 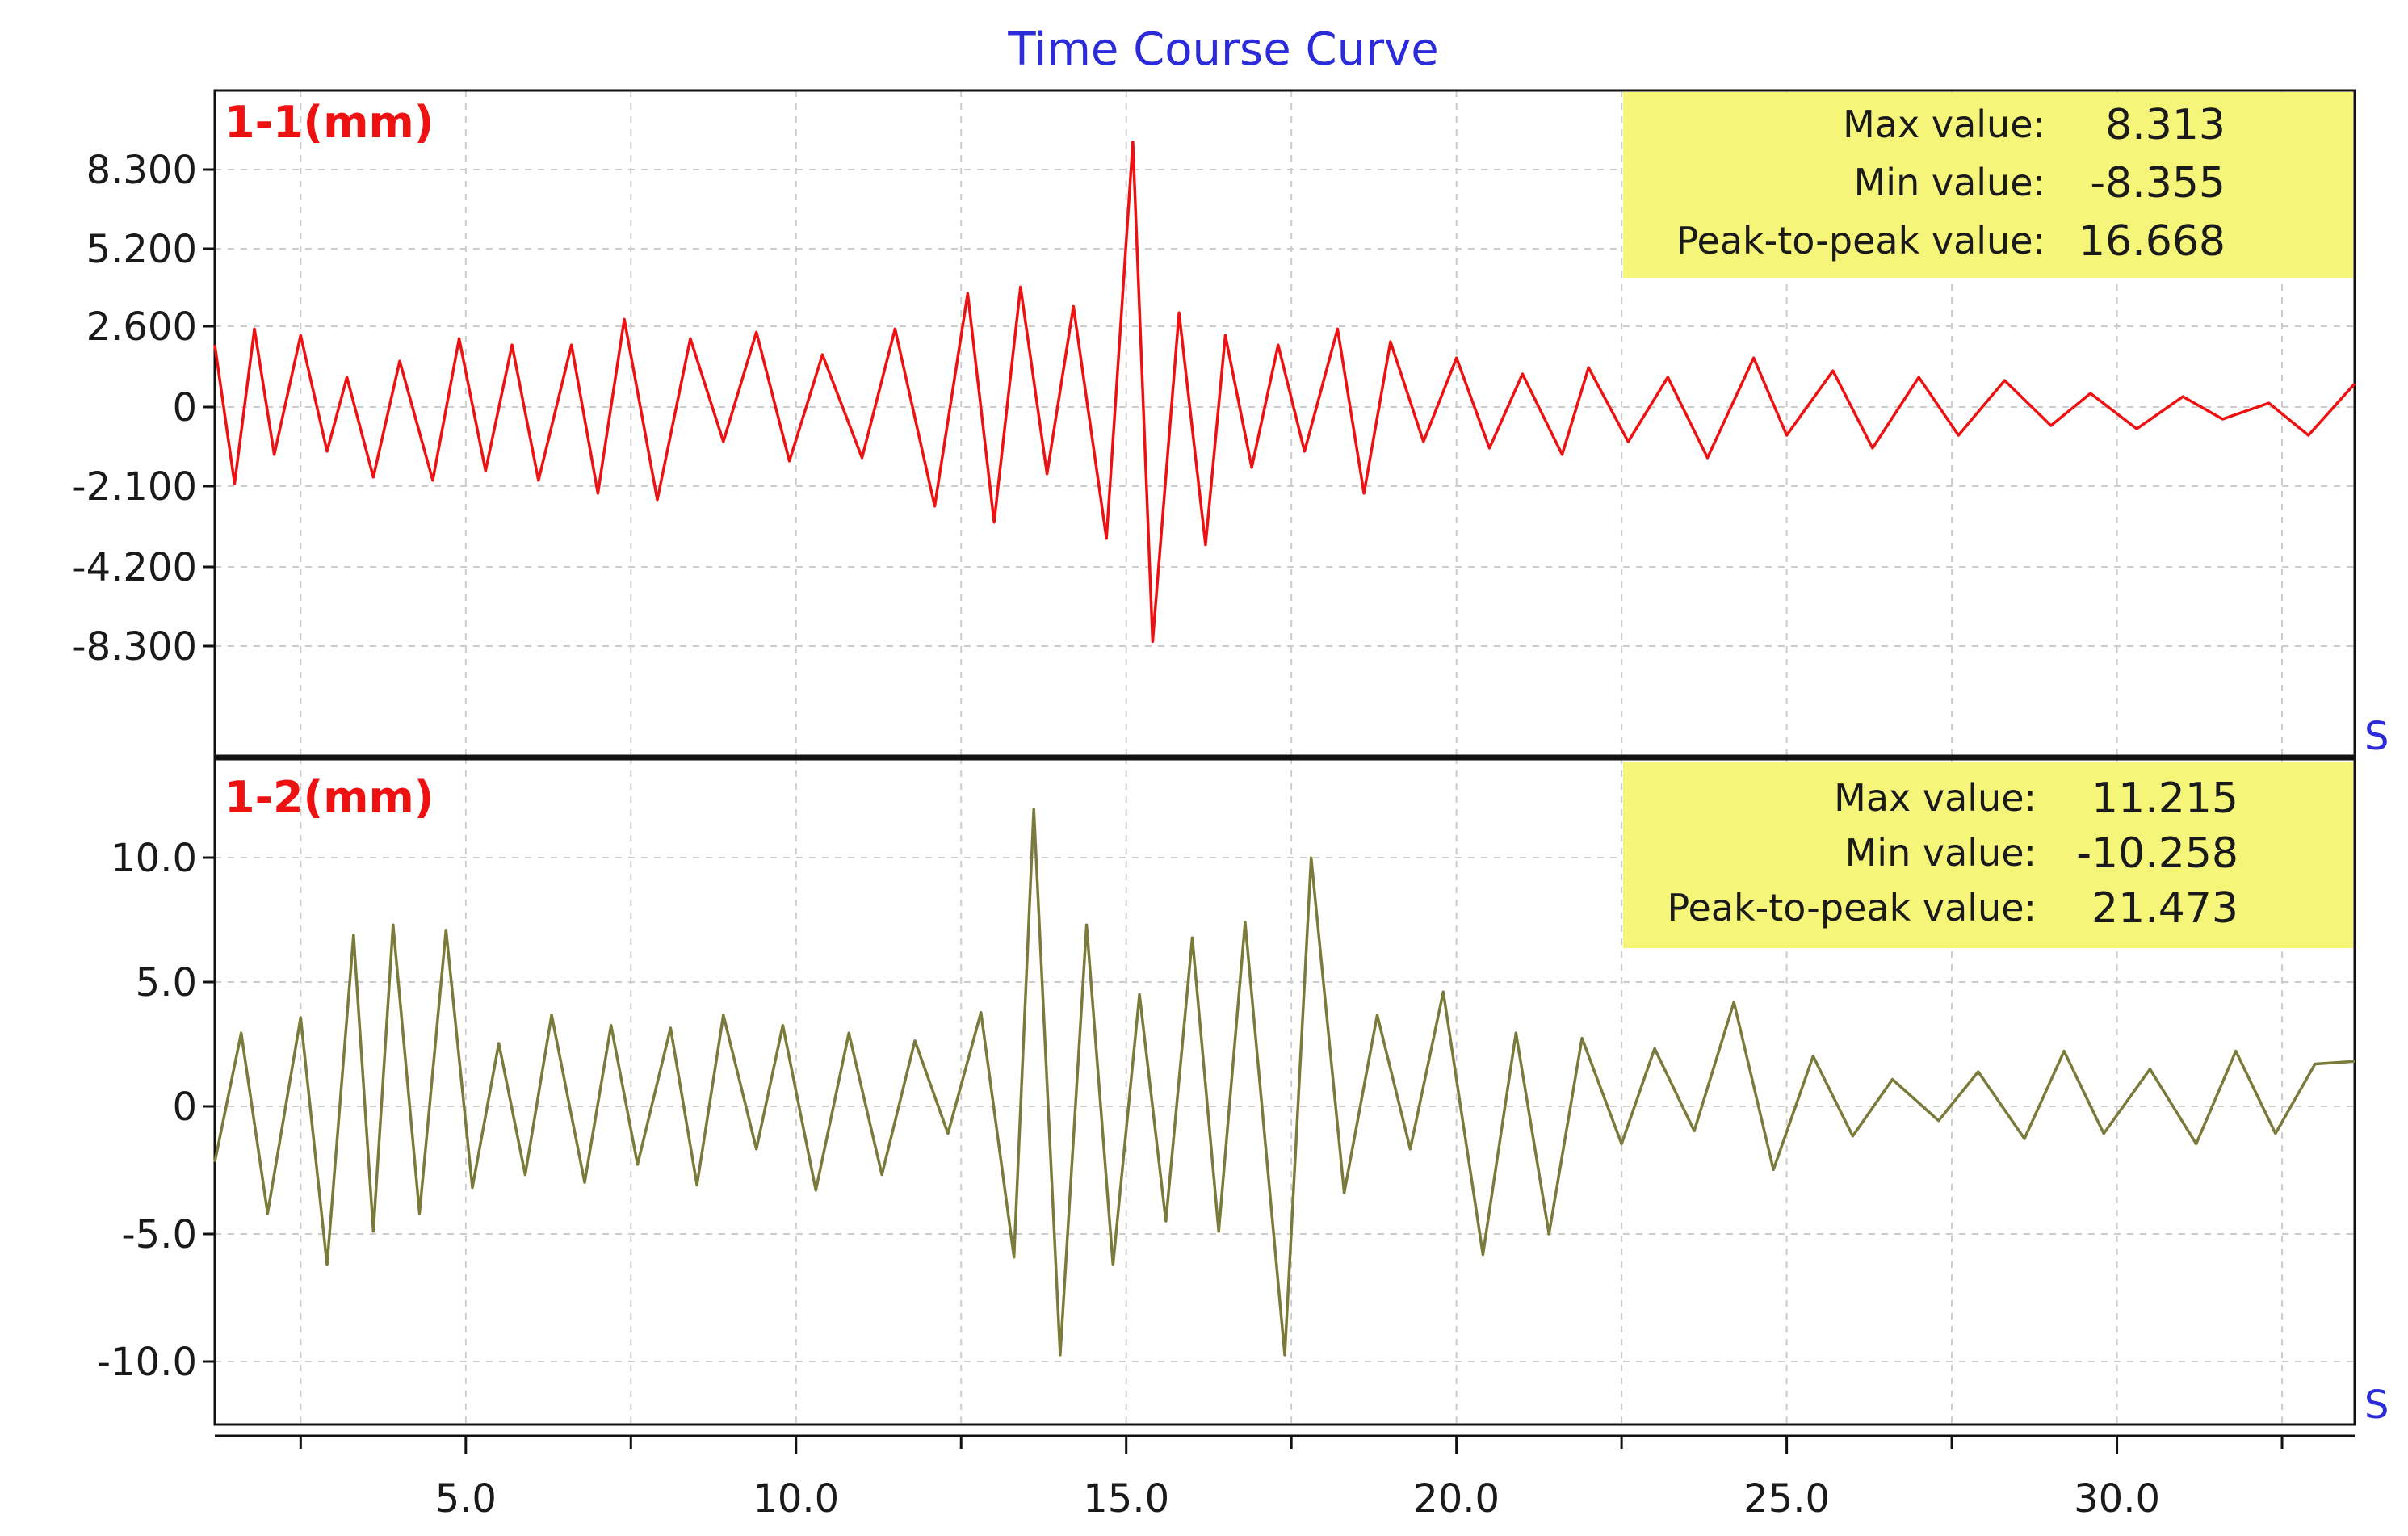 I want to click on y-tick-label: 2.600, so click(x=141, y=327).